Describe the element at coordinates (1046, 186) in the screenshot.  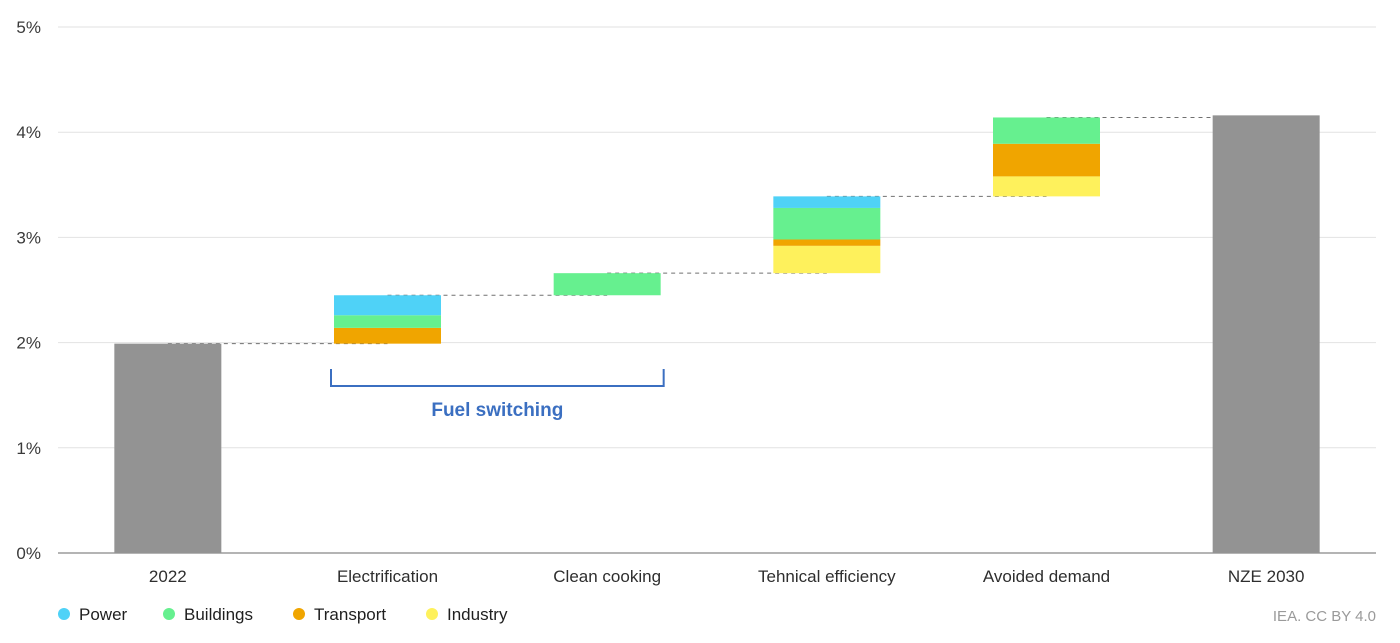
I see `bar-segment-industry-avoided-demand` at that location.